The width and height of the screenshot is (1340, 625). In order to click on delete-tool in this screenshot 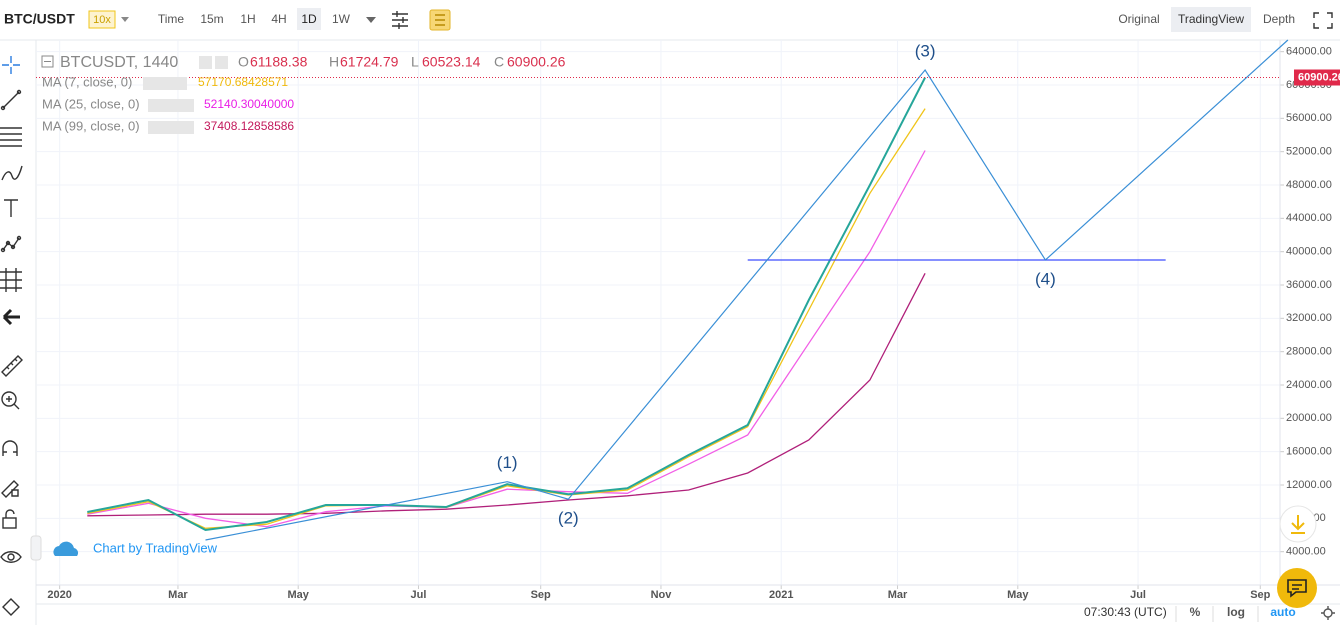, I will do `click(11, 607)`.